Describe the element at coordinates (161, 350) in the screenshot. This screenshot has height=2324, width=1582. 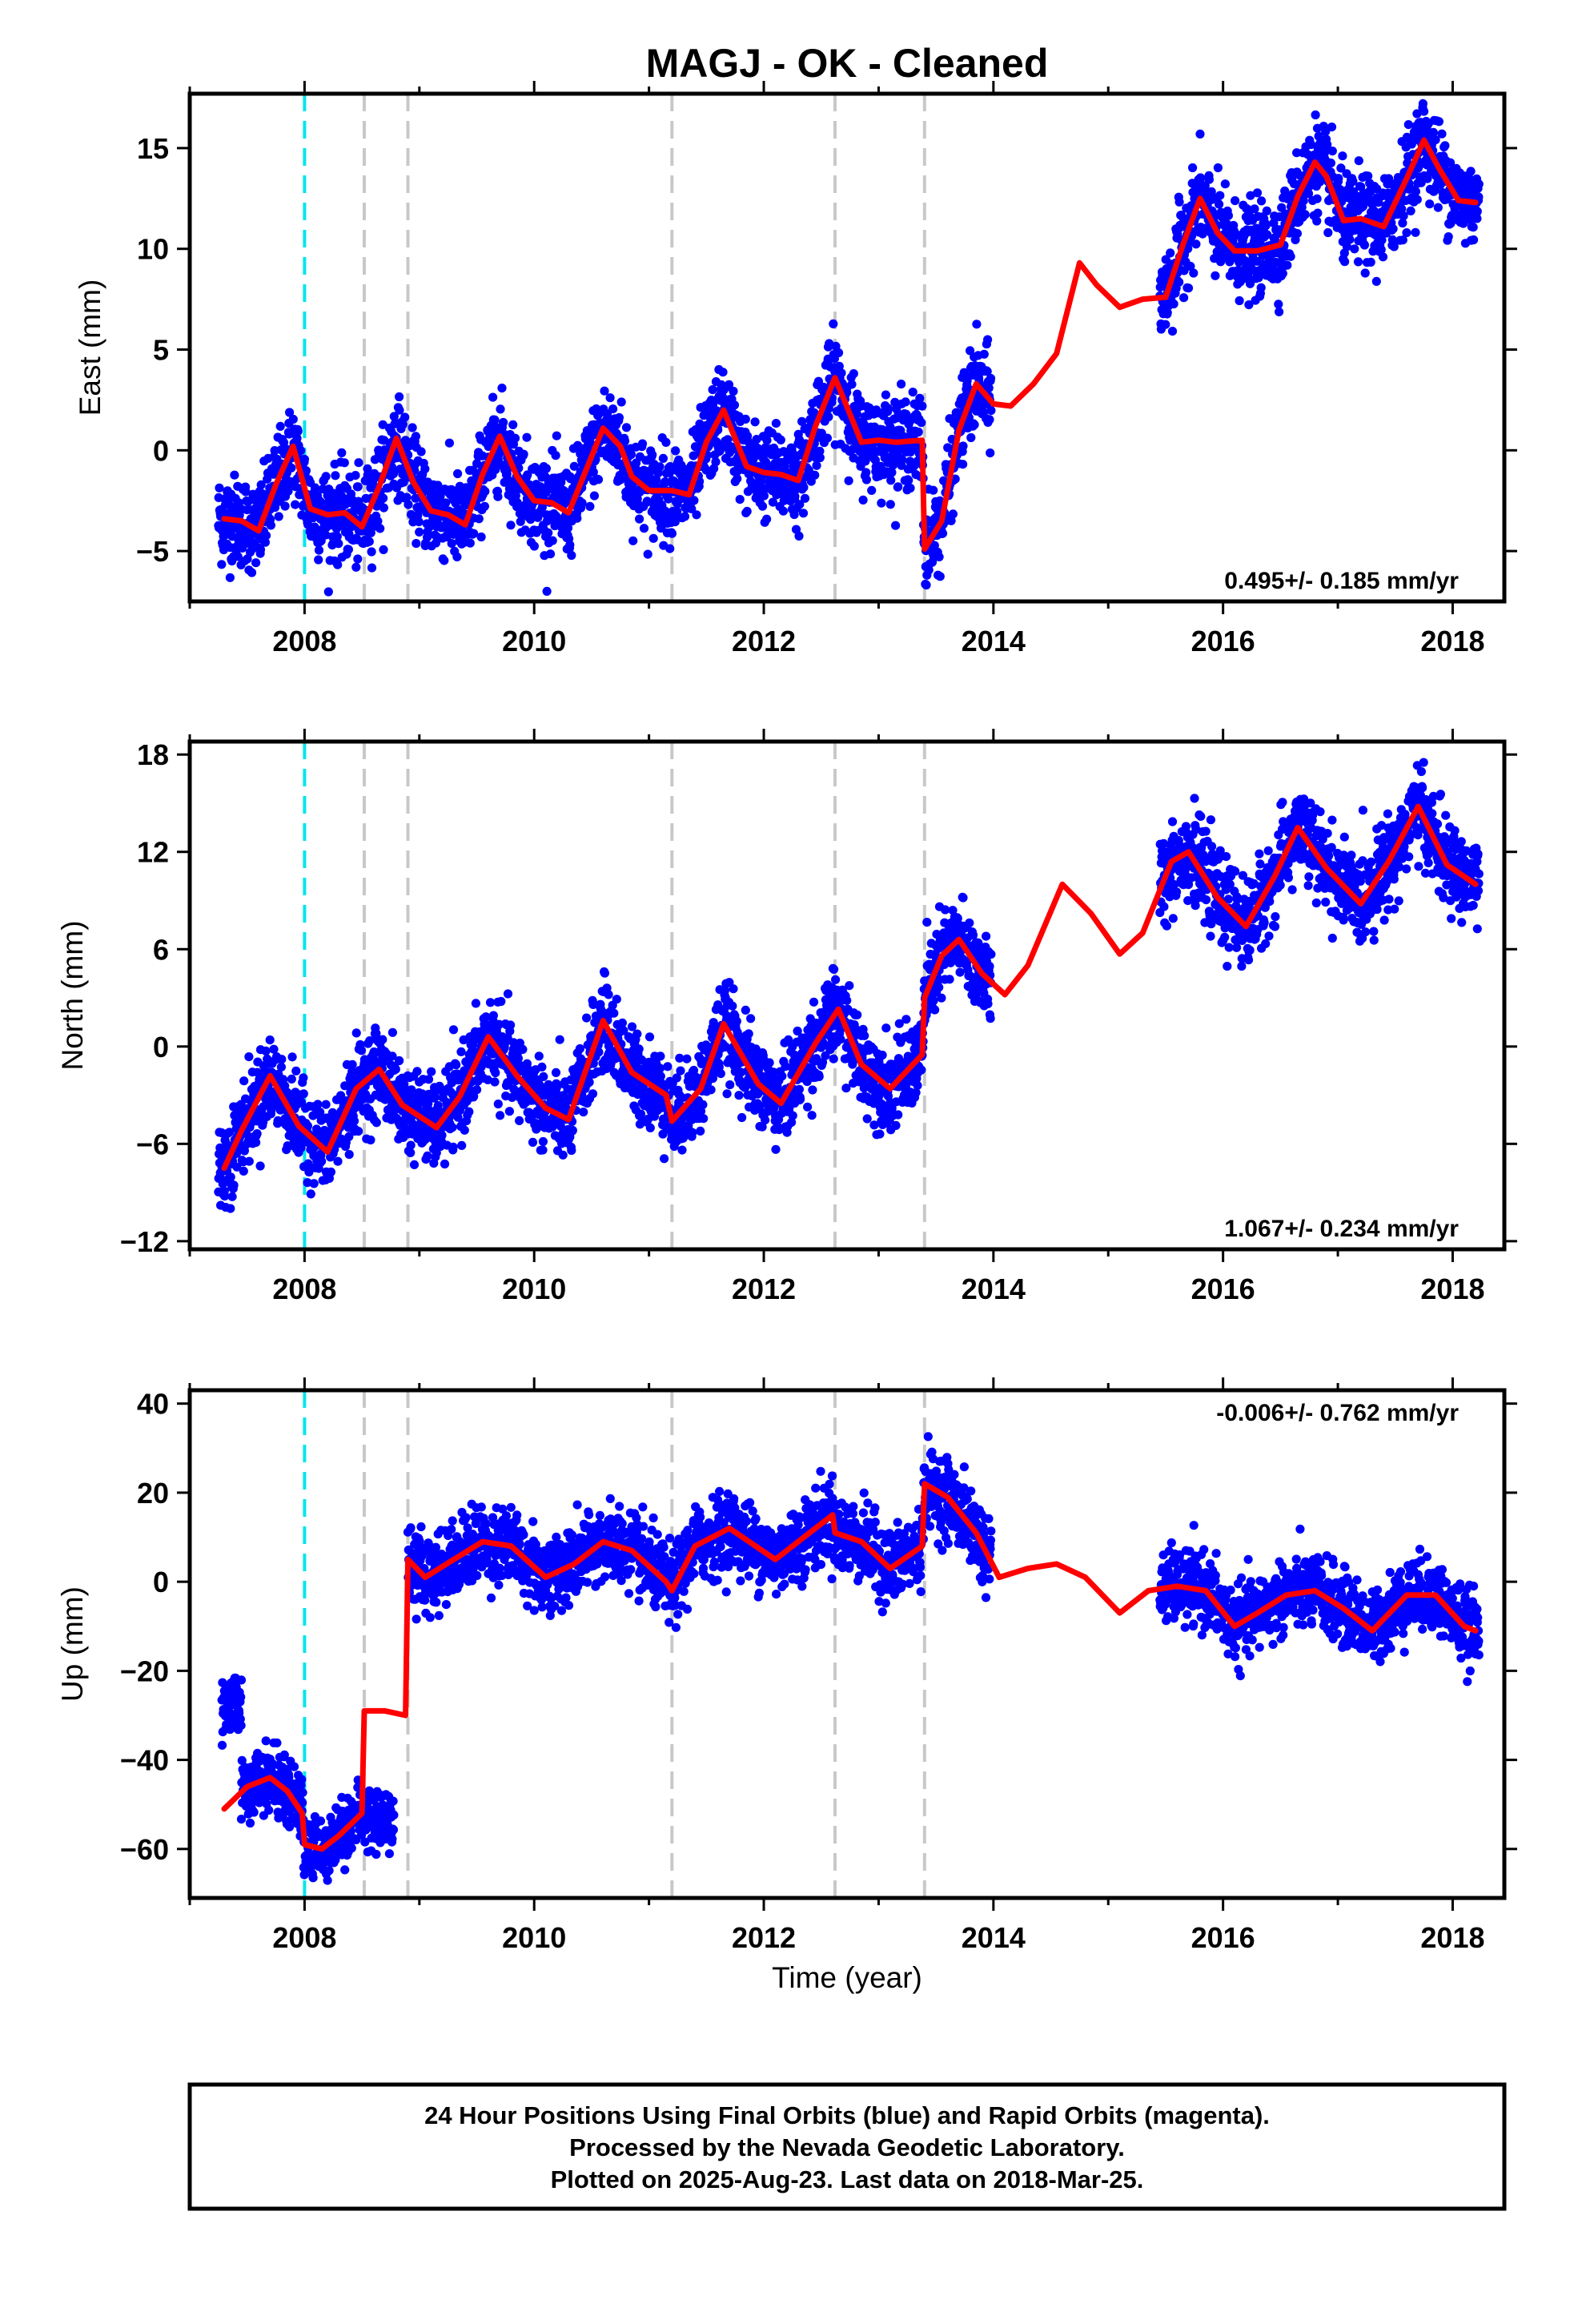
I see `y-tick-label: 5` at that location.